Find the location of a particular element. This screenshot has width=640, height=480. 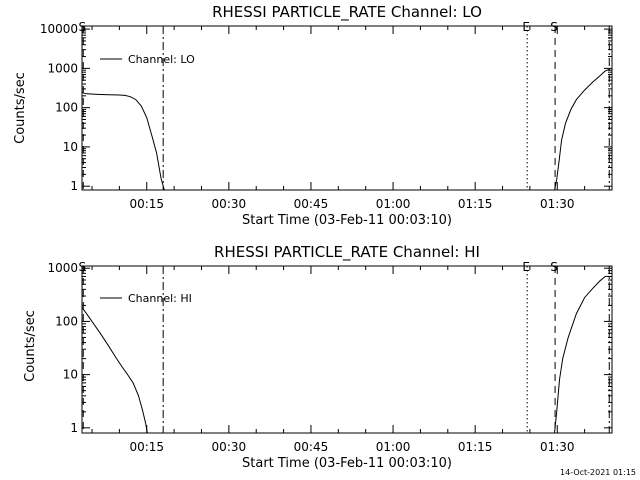

timestamp: 14-Oct-2021 01:15 is located at coordinates (598, 472).